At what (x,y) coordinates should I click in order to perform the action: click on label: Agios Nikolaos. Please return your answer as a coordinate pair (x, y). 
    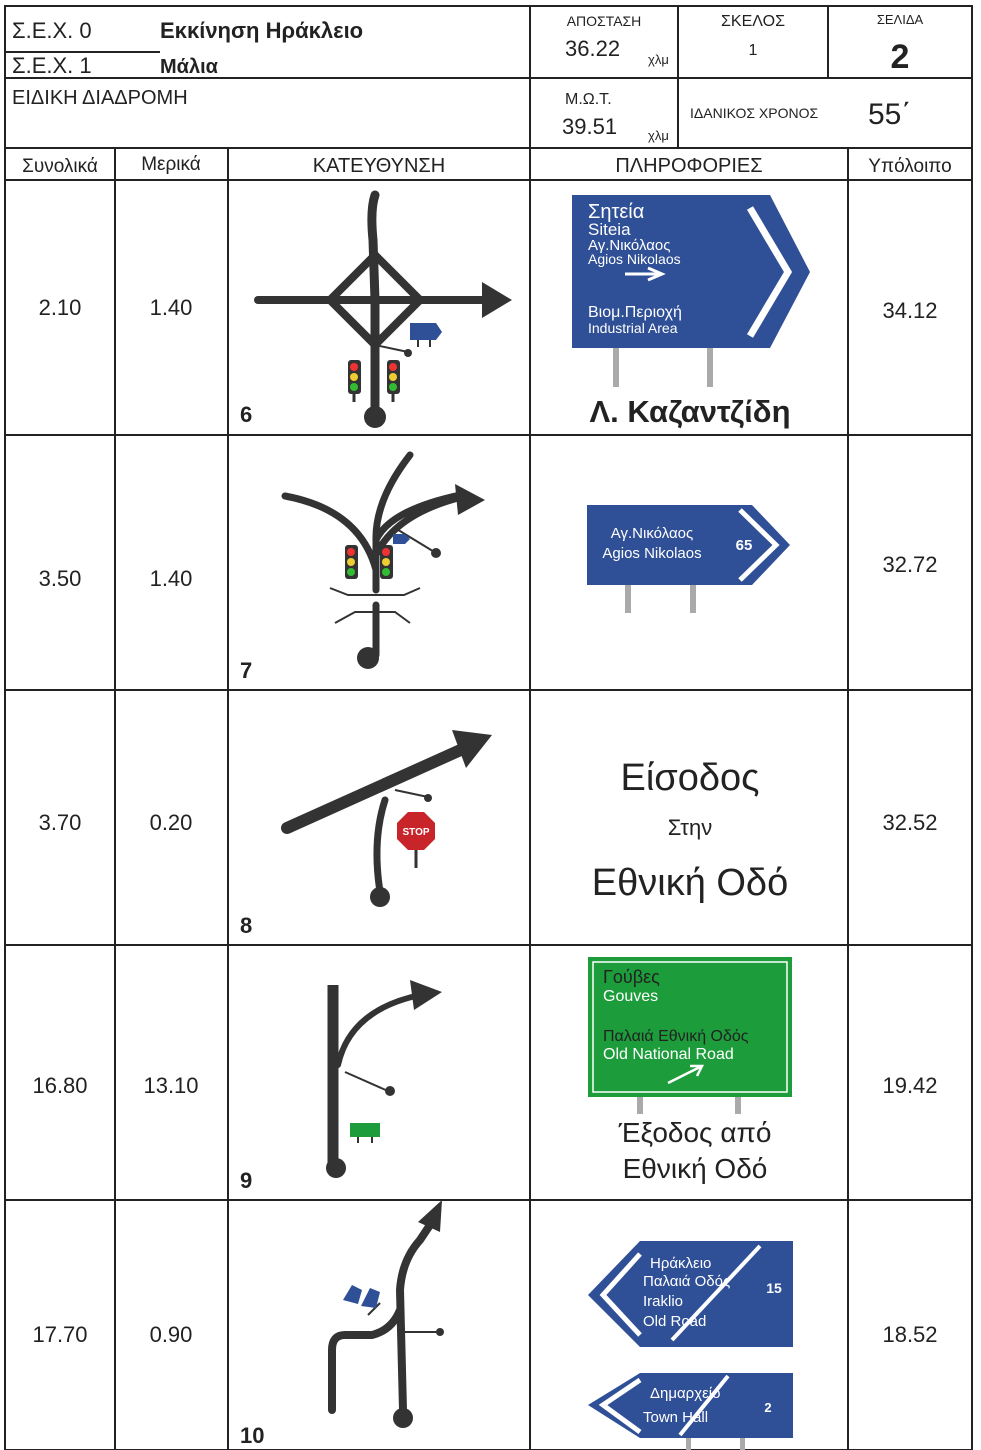
    Looking at the image, I should click on (634, 259).